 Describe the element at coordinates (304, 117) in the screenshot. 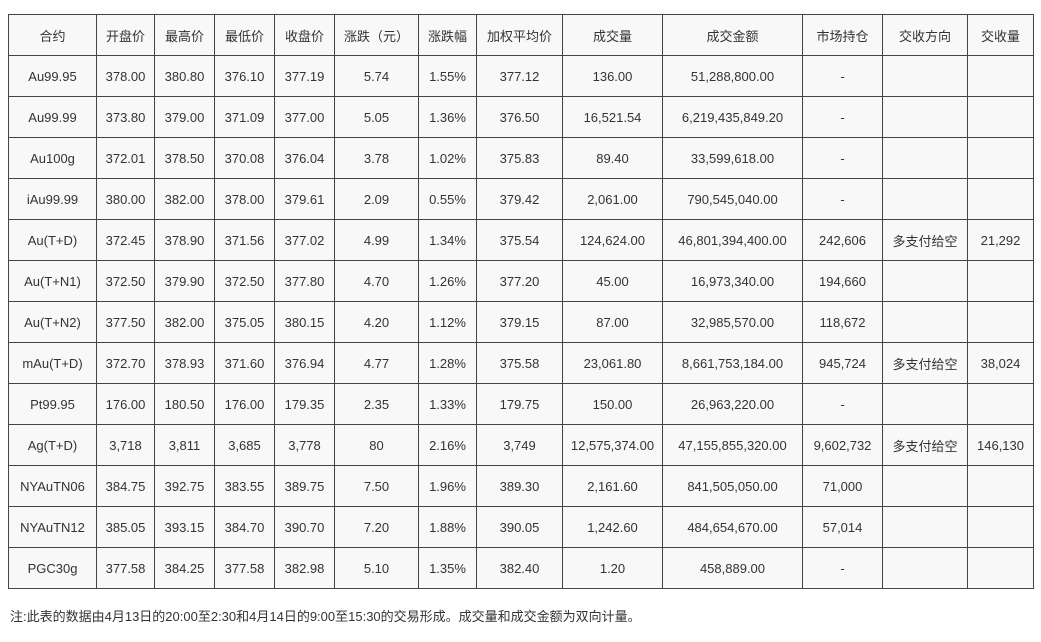

I see `table-cell-close: 377.00` at that location.